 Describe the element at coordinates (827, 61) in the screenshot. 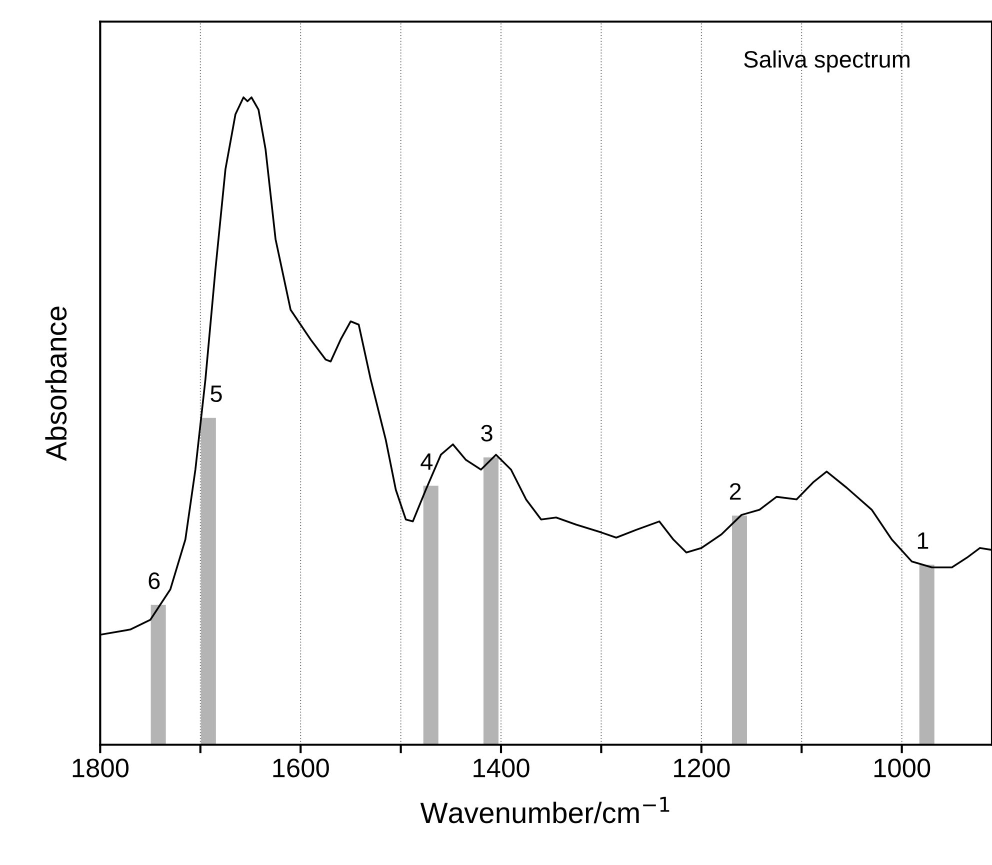

I see `text: Saliva spectrum` at that location.